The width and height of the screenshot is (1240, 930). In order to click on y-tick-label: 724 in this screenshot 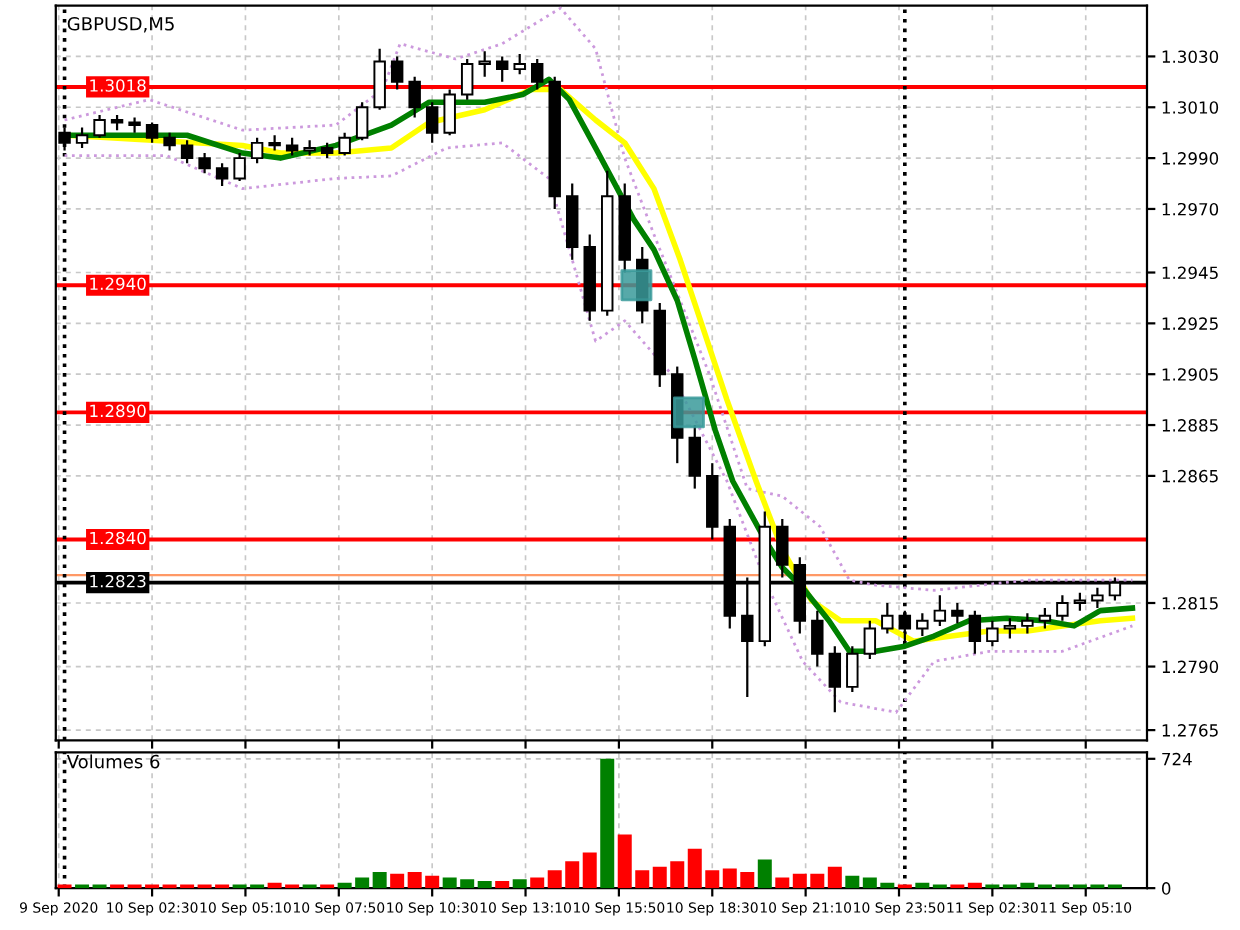, I will do `click(1177, 759)`.